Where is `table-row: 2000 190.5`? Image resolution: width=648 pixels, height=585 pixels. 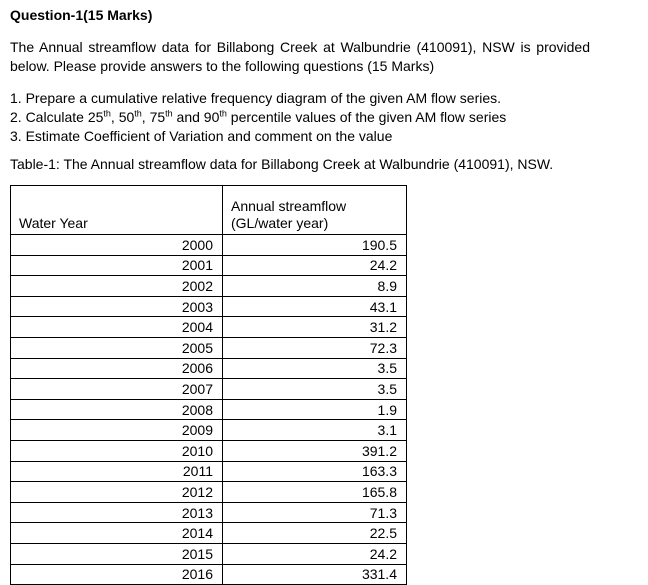 table-row: 2000 190.5 is located at coordinates (208, 245).